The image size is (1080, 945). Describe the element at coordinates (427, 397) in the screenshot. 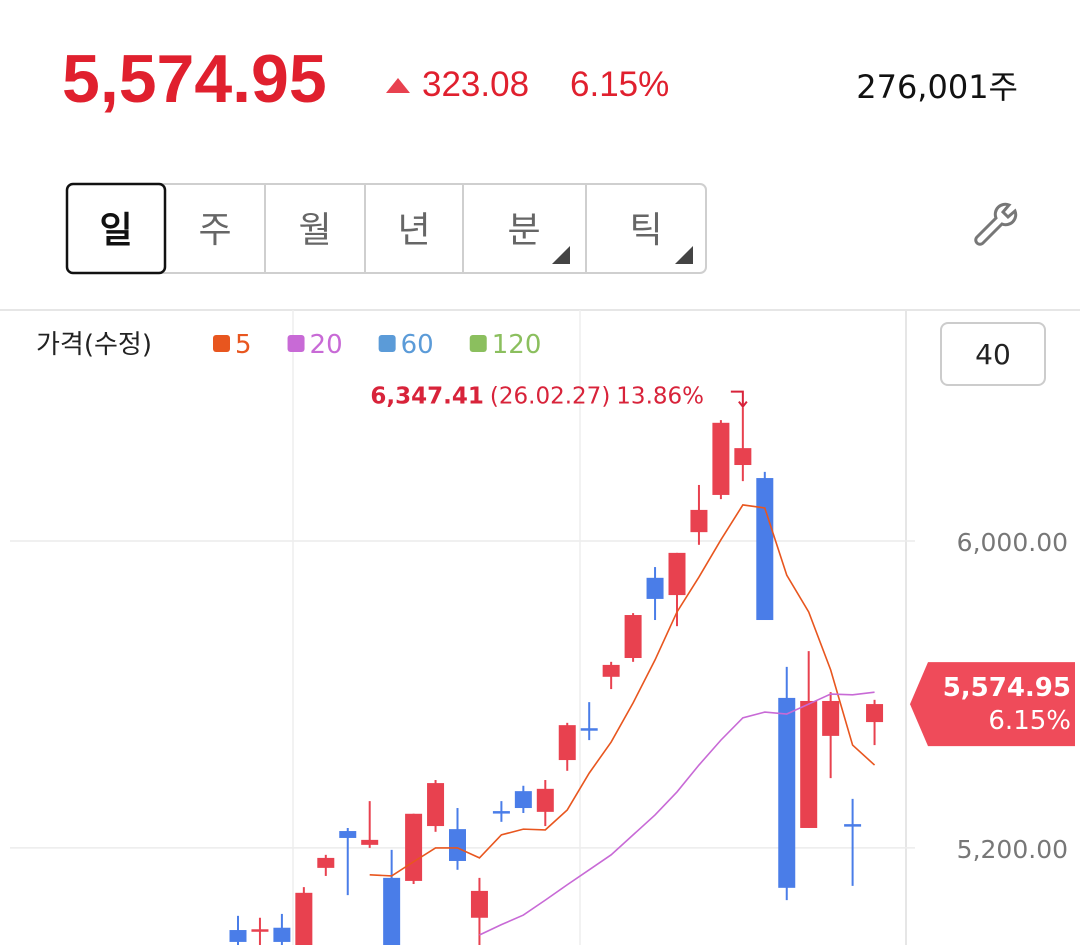

I see `annotation-value: 6,347.41` at that location.